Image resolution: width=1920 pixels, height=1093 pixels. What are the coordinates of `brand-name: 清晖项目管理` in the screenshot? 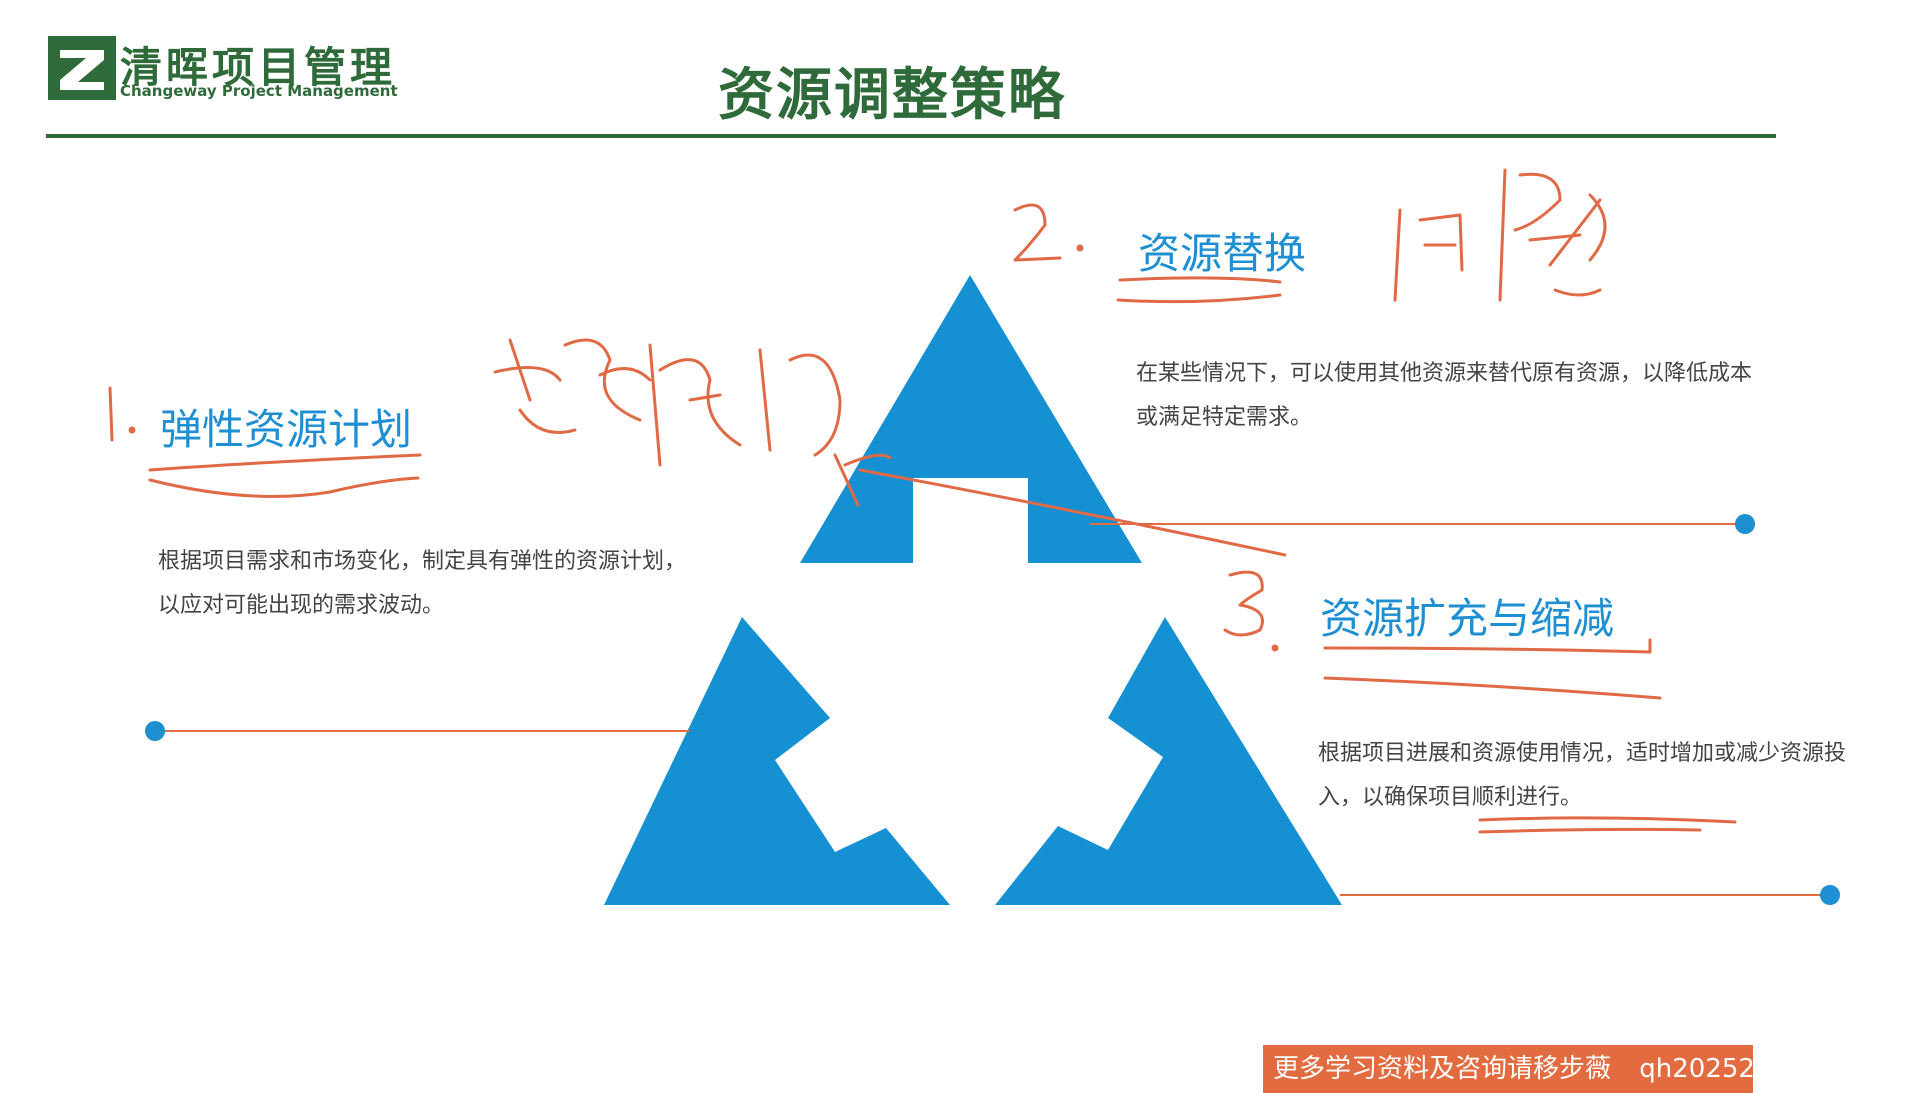 It's located at (258, 67).